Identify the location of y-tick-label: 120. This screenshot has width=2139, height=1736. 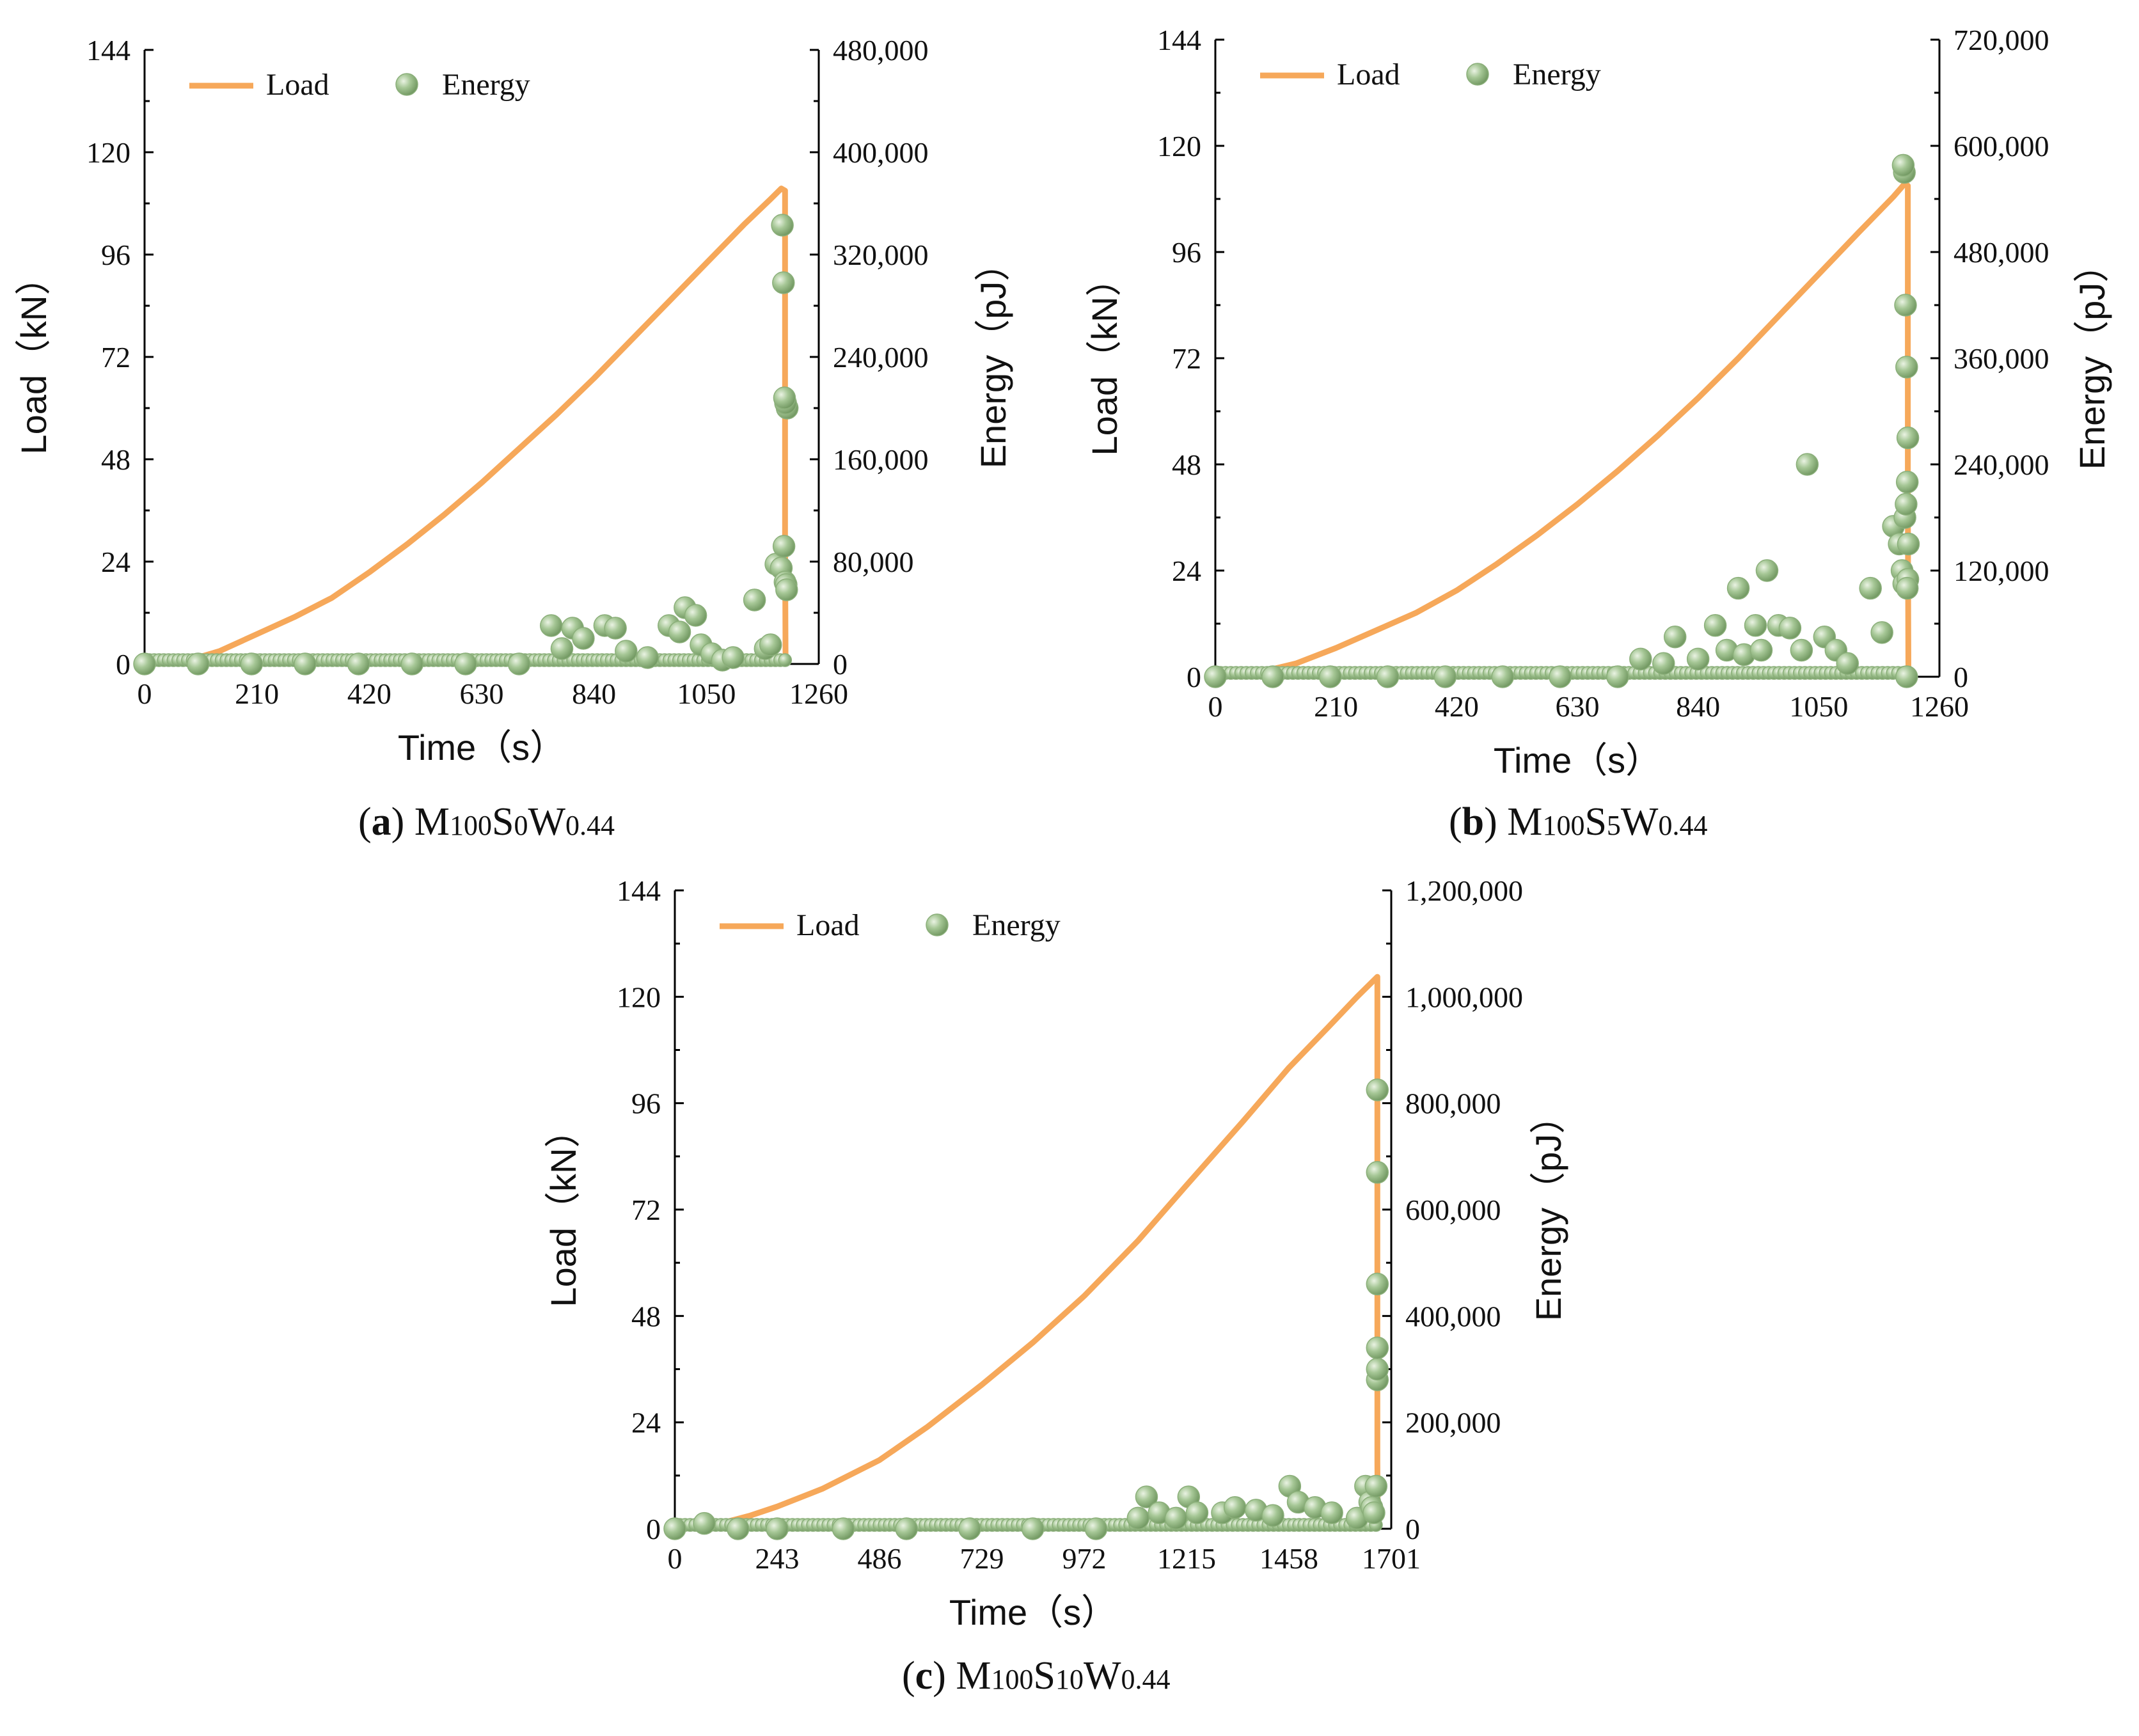
(108, 152).